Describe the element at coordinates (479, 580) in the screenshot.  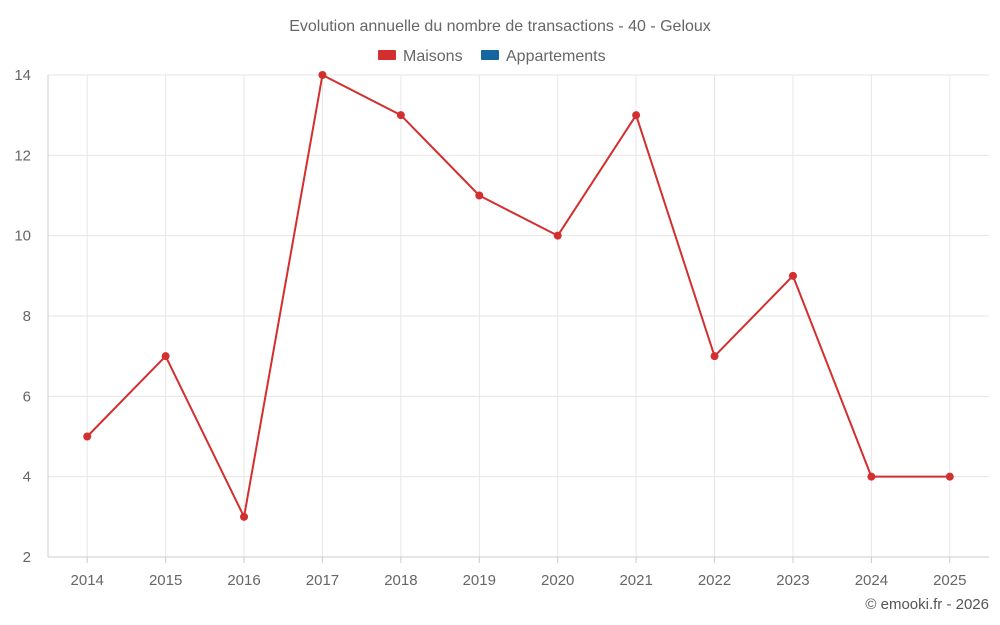
I see `x-tick-label: 2019` at that location.